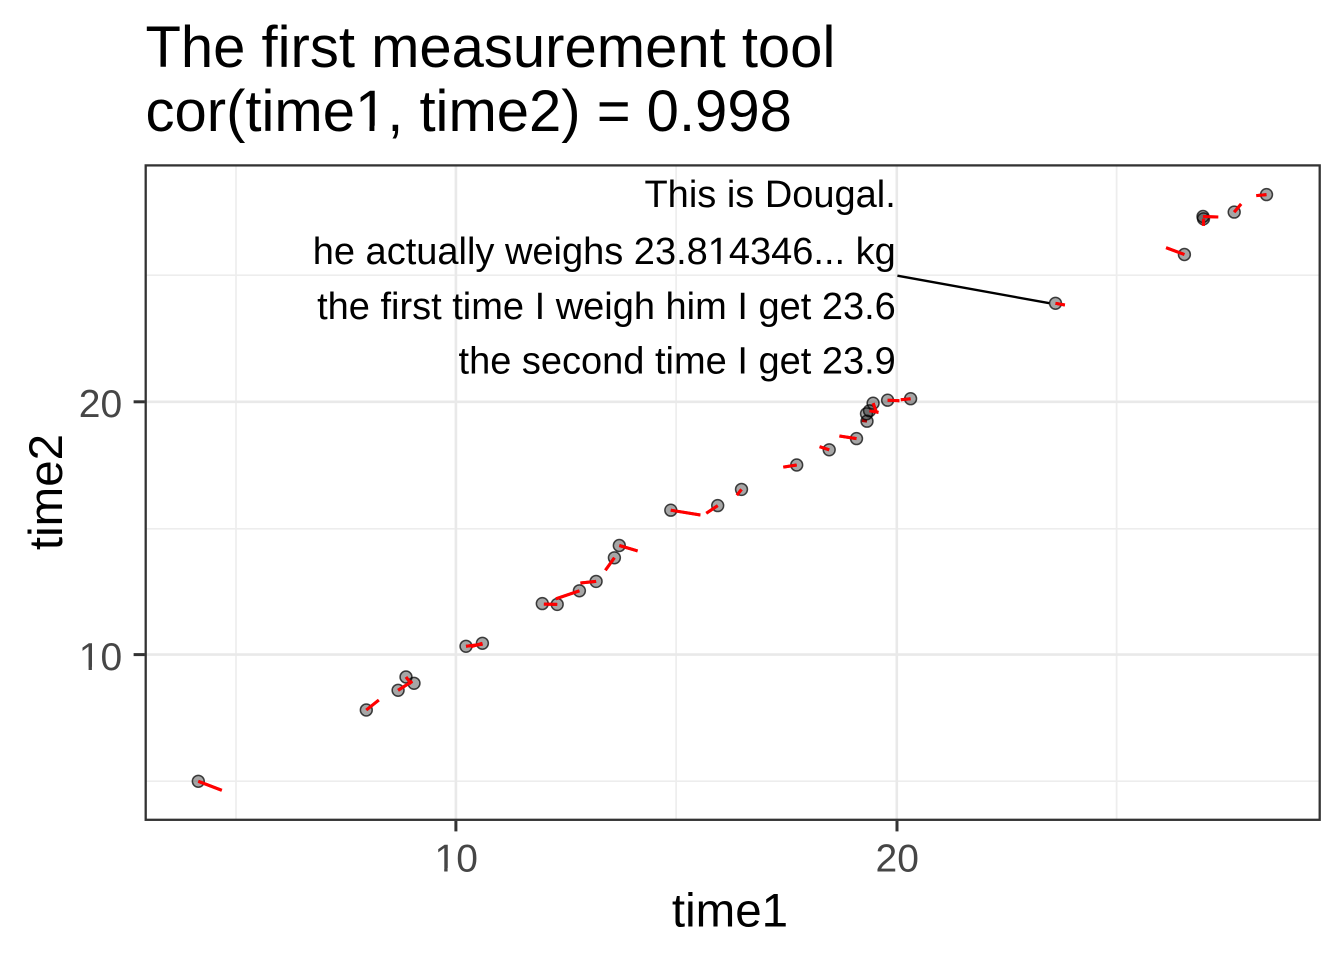  What do you see at coordinates (604, 252) in the screenshot?
I see `svg-text:he actually weighs 23.814346..: he actually weighs 23.814346... kg` at bounding box center [604, 252].